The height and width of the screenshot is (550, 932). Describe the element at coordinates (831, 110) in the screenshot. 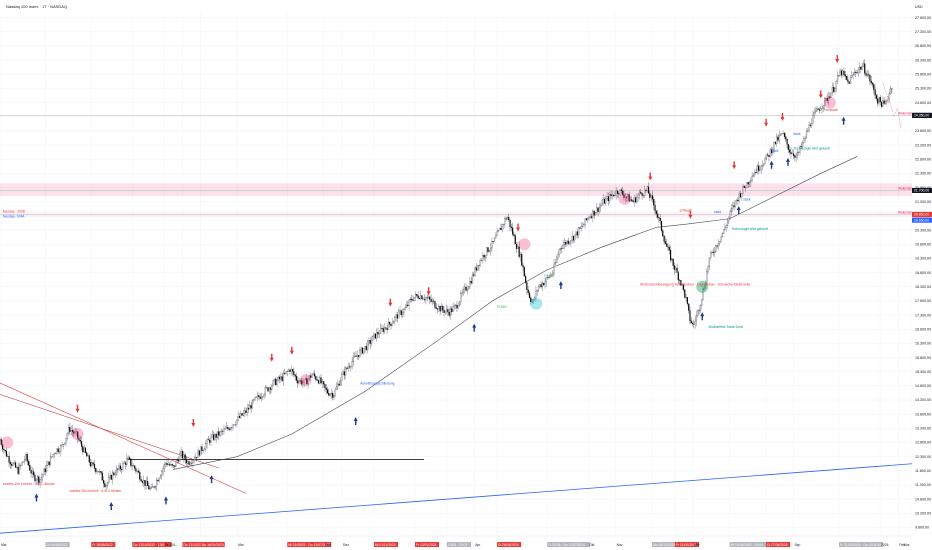

I see `chart-annotation-text: schwach` at that location.